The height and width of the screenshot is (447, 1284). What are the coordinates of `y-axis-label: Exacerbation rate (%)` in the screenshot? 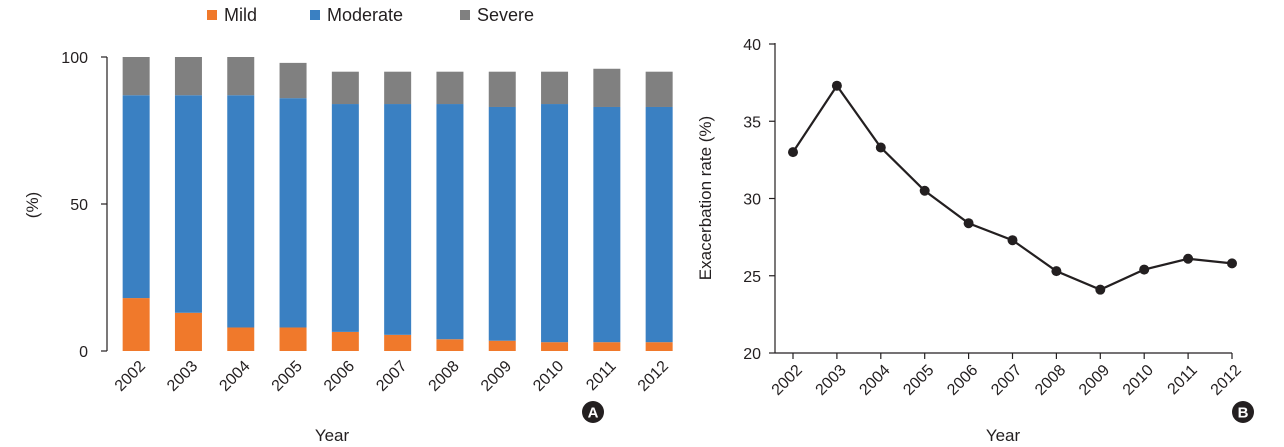 It's located at (705, 198).